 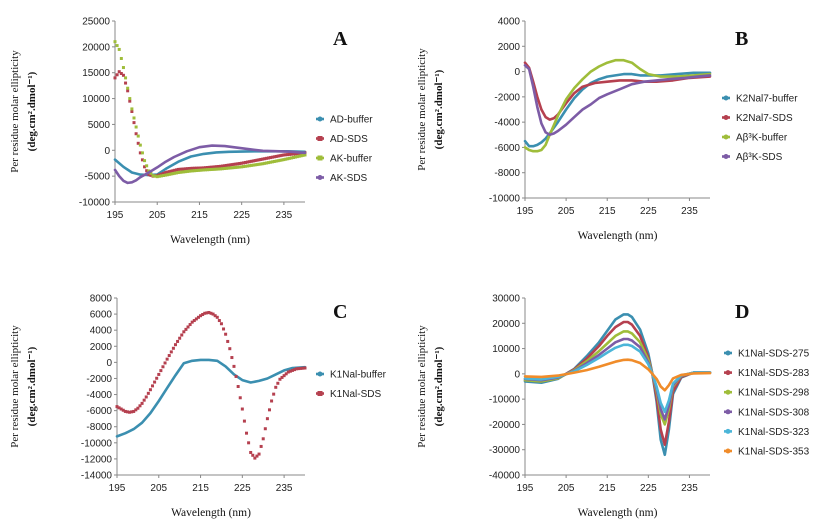 I want to click on panel-letter: B, so click(x=741, y=39).